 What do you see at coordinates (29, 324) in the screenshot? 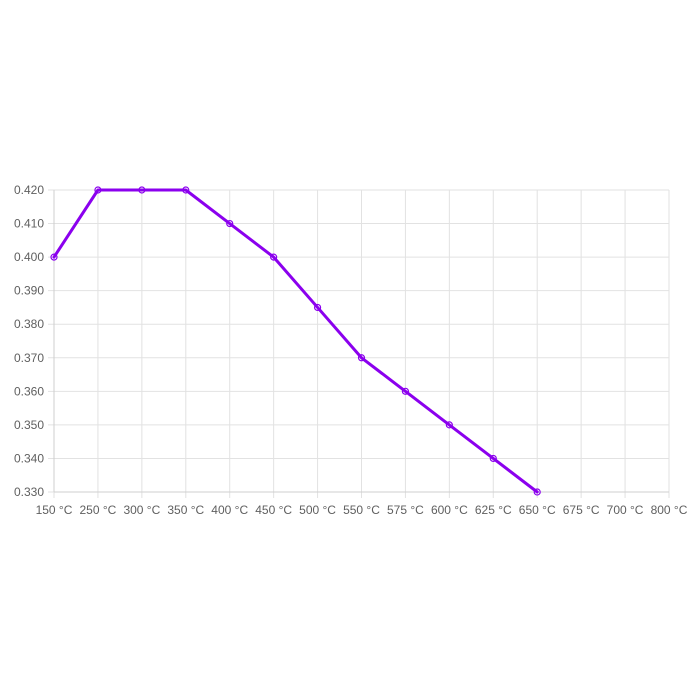
I see `y-tick-label: 0.380` at bounding box center [29, 324].